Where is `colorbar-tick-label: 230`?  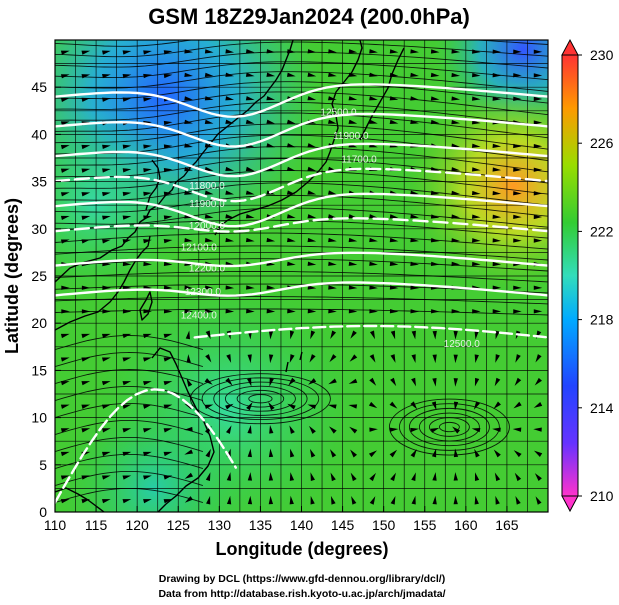
colorbar-tick-label: 230 is located at coordinates (602, 55).